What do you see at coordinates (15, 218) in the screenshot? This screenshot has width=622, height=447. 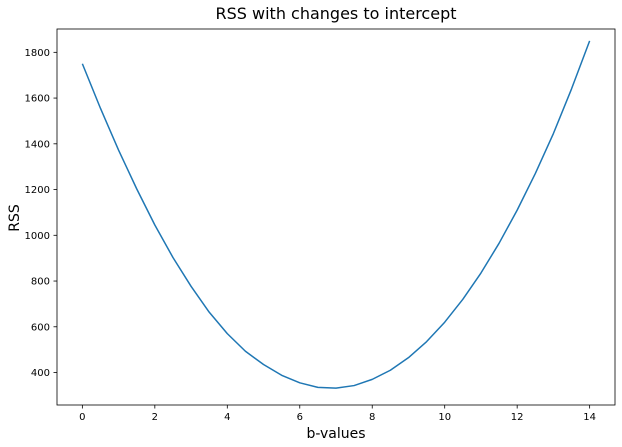 I see `y-axis-title: RSS` at bounding box center [15, 218].